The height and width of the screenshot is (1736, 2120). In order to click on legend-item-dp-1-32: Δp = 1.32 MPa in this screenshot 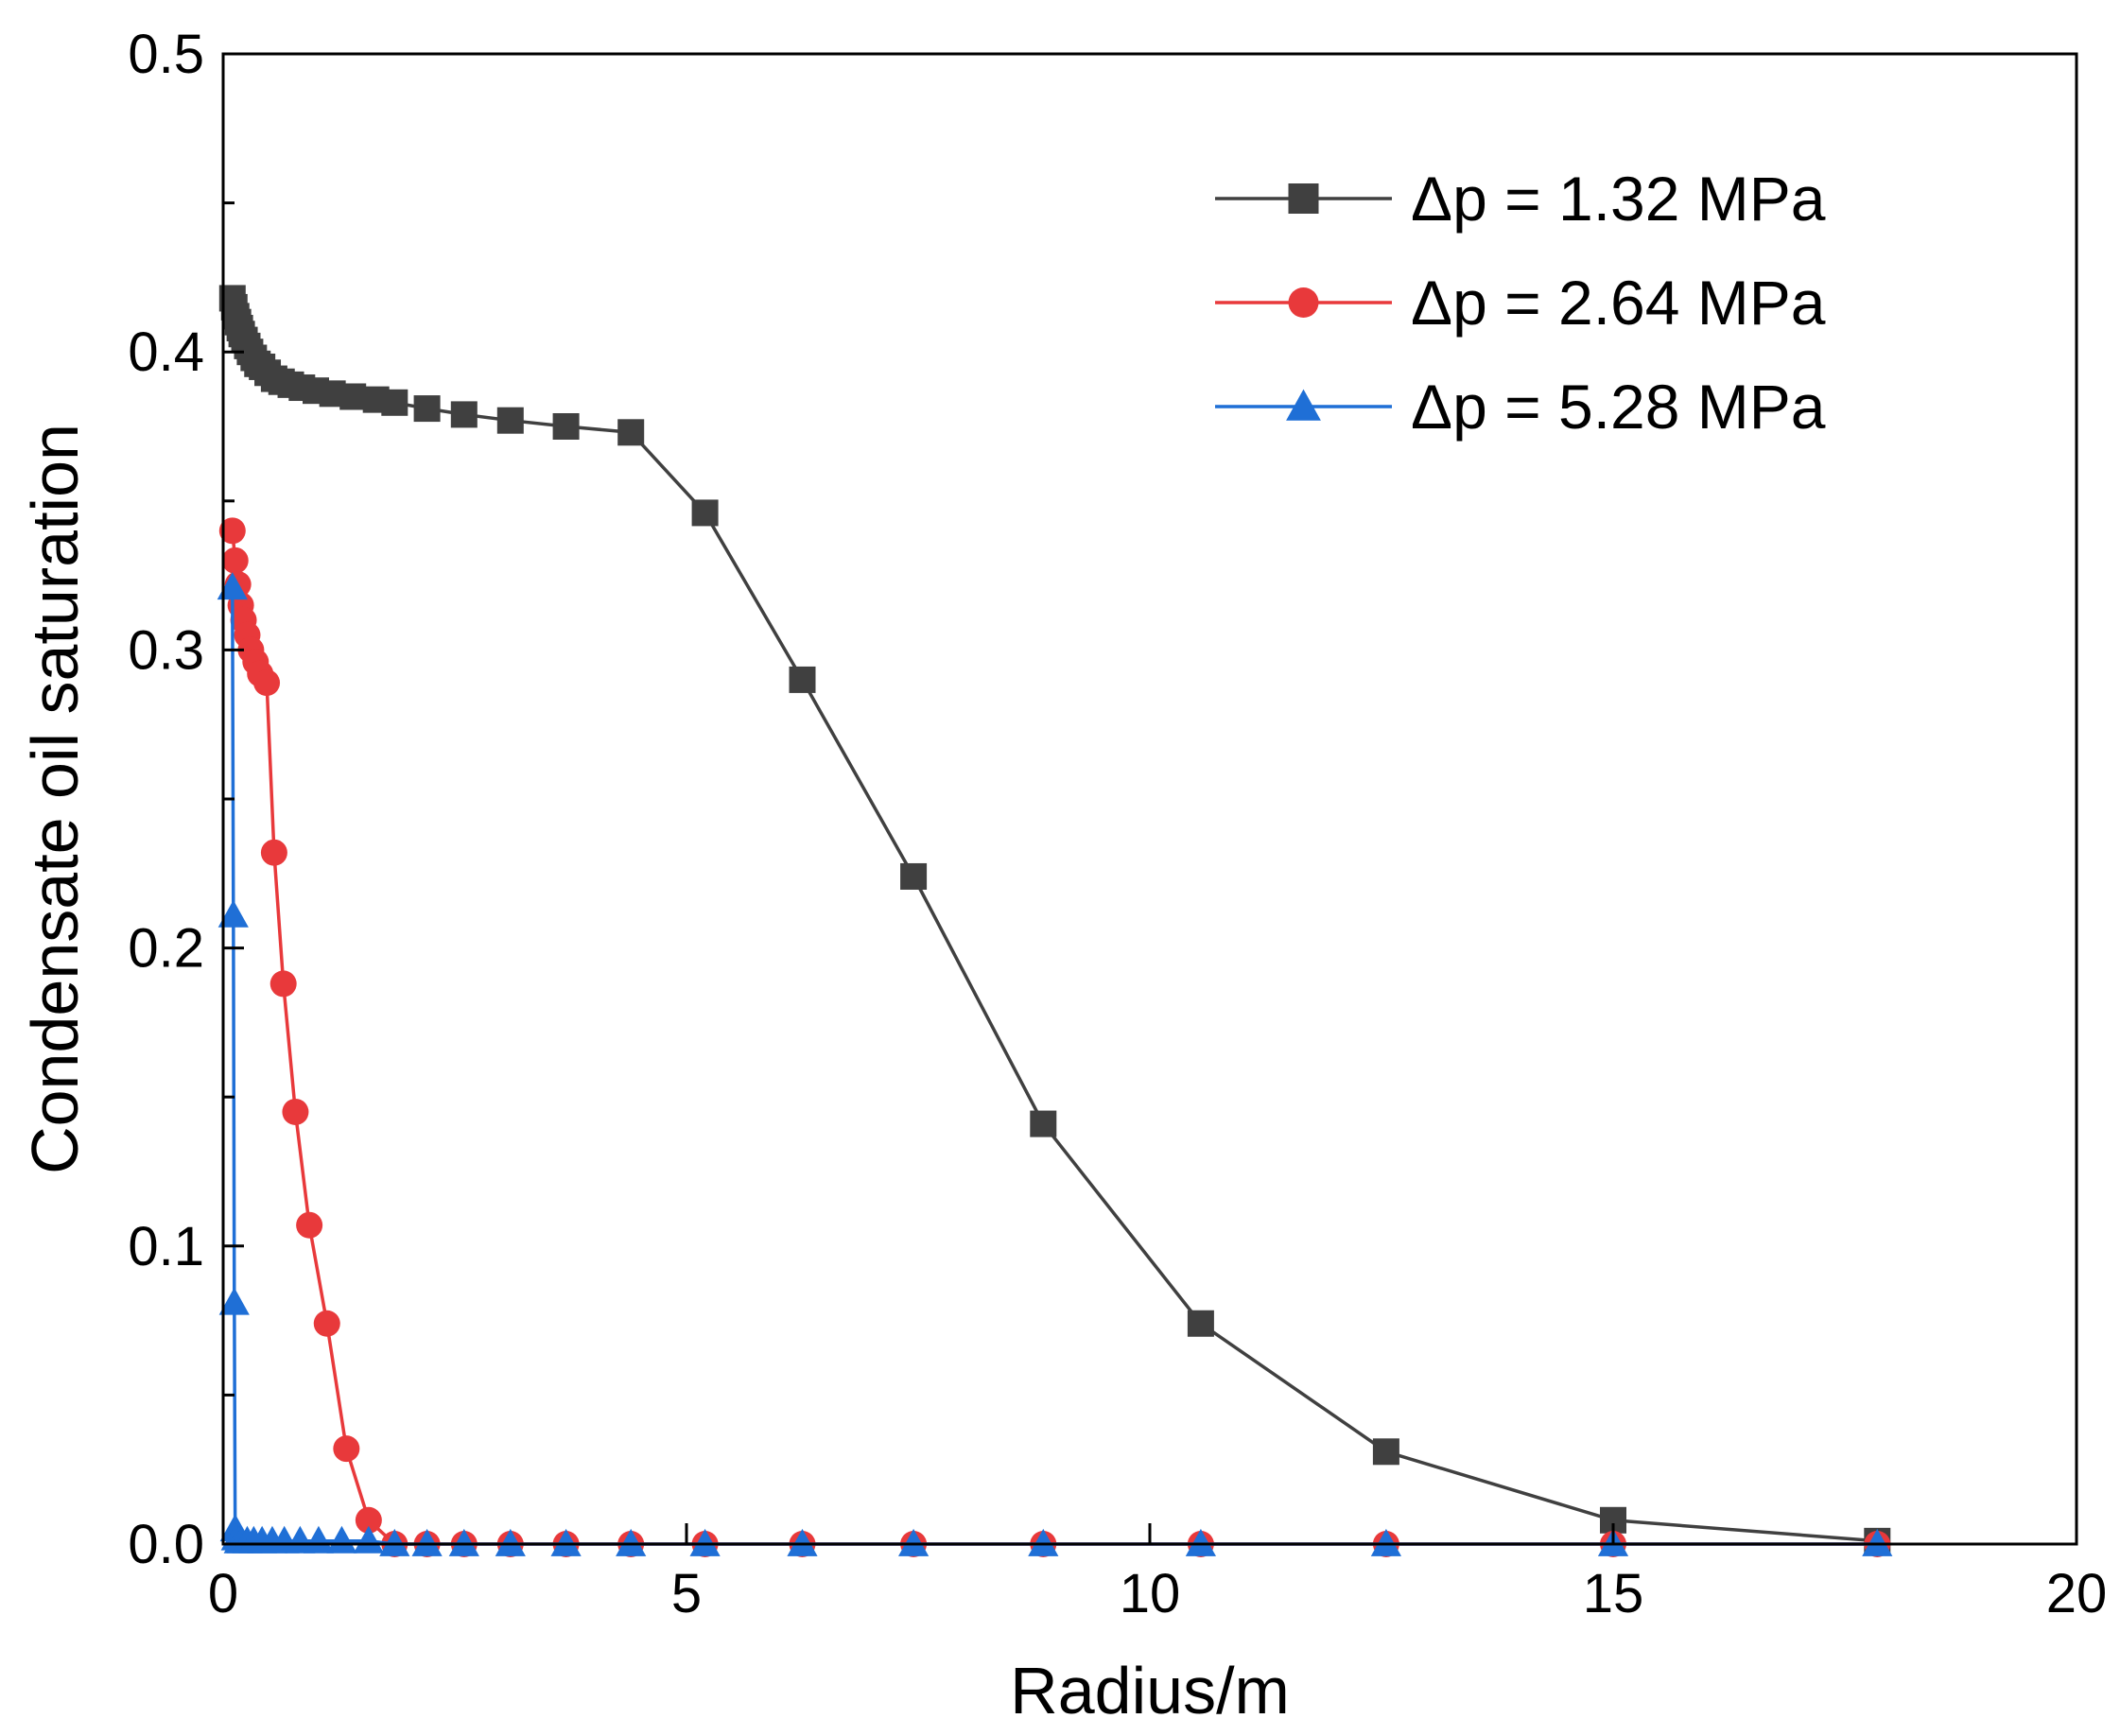, I will do `click(1520, 199)`.